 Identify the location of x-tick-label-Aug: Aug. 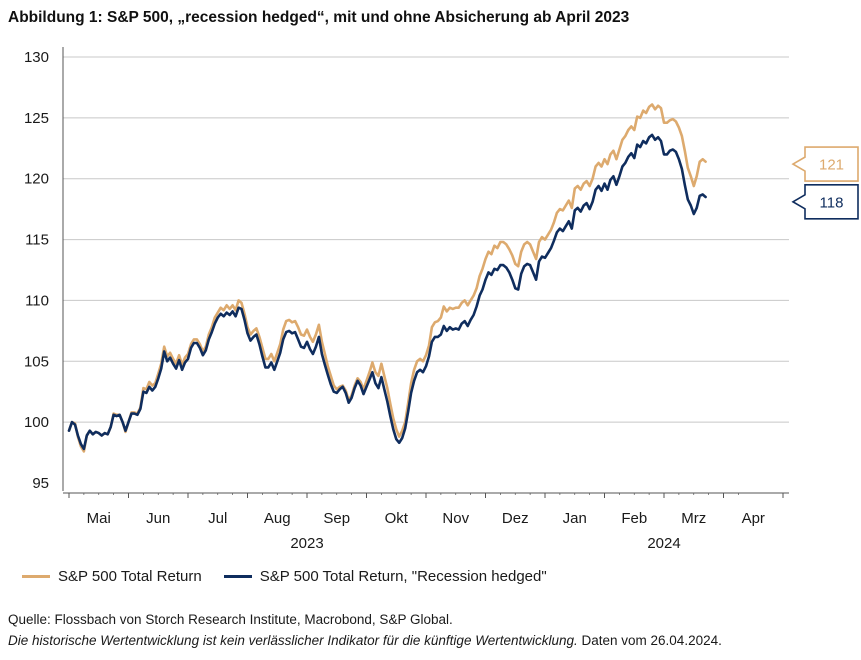
(277, 518).